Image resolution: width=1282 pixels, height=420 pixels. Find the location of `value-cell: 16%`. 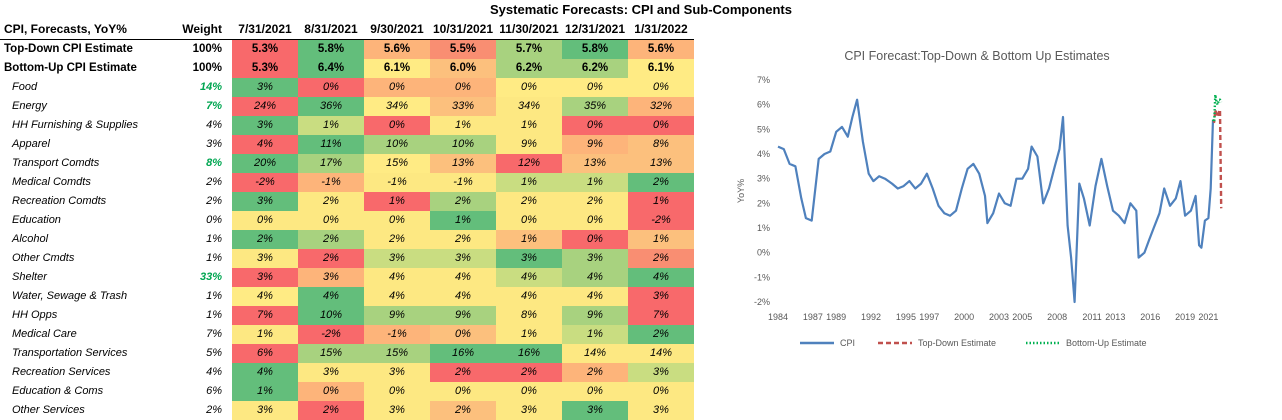

value-cell: 16% is located at coordinates (463, 353).